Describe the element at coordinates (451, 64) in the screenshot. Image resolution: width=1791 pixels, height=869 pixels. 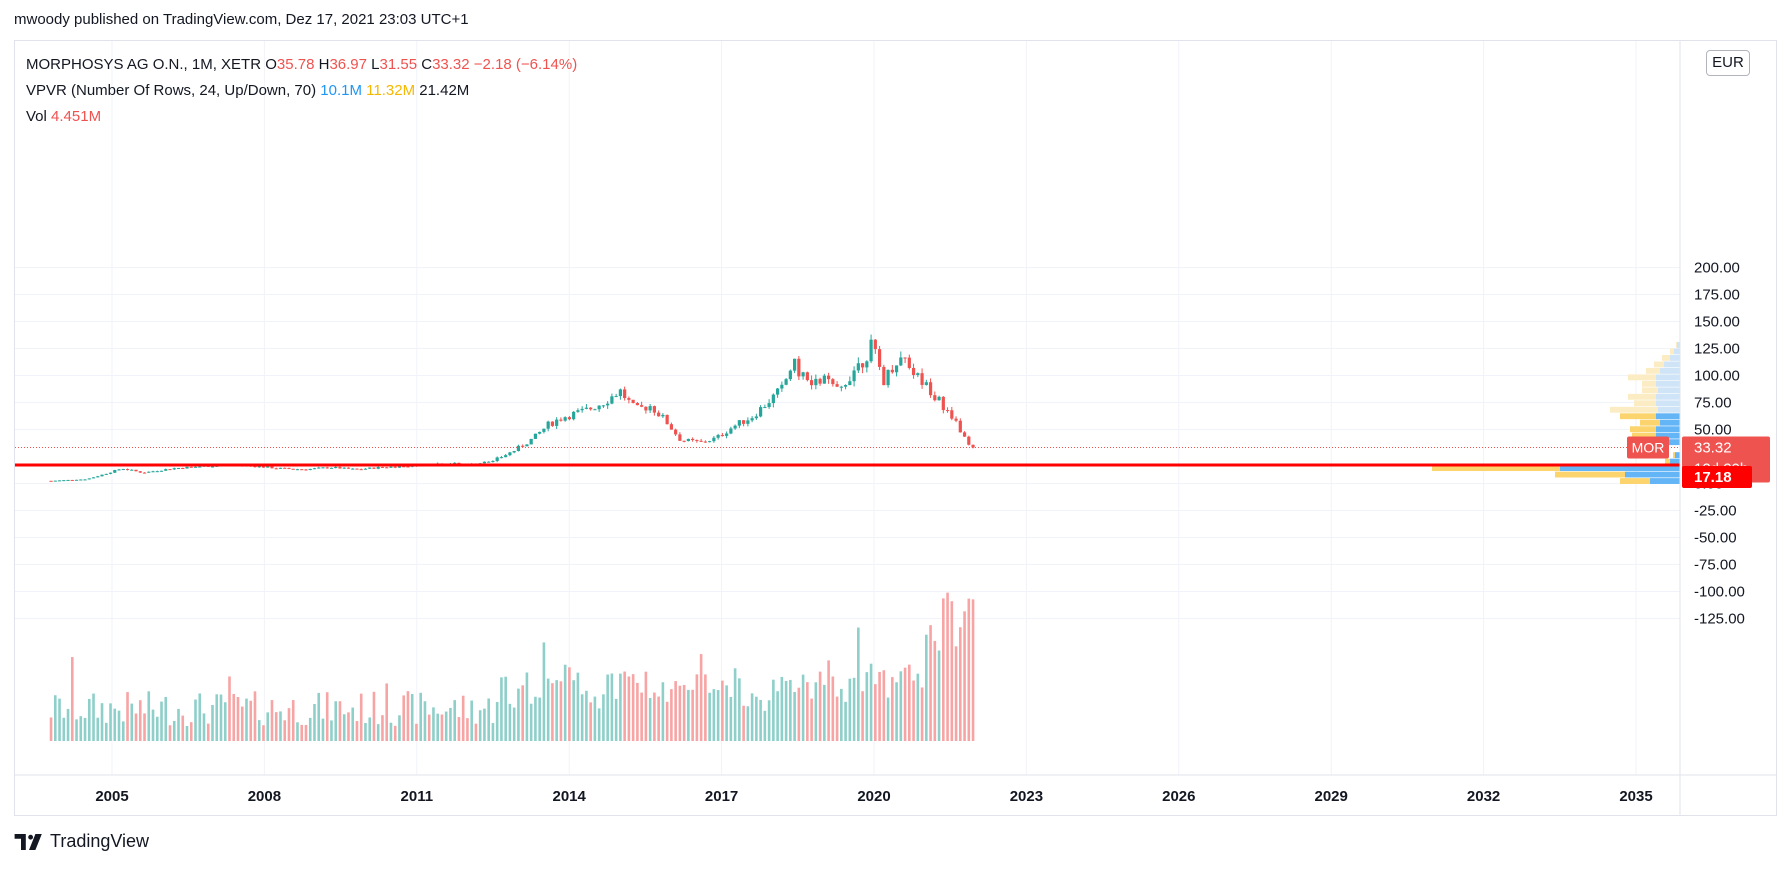
I see `legend-close-value: 33.32` at that location.